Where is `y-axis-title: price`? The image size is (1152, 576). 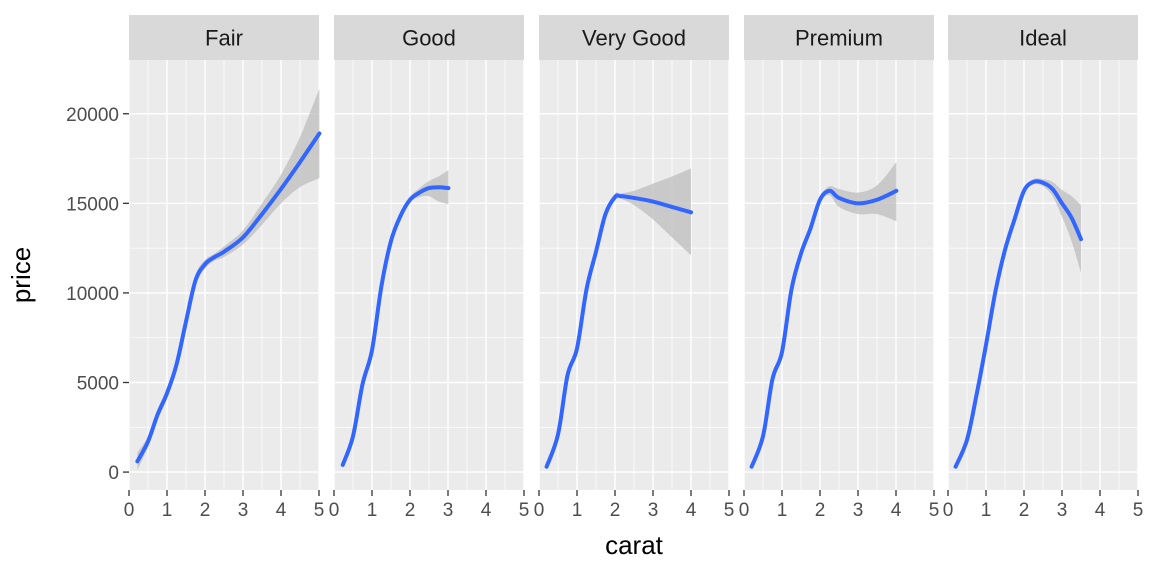
y-axis-title: price is located at coordinates (21, 275).